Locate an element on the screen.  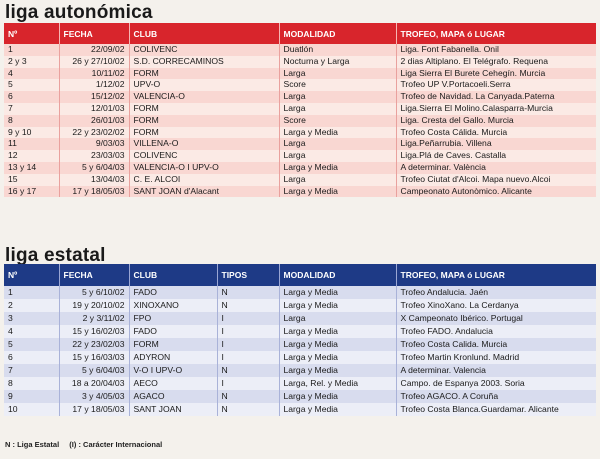
footnote-i: (I) : Carácter Internacional is located at coordinates (116, 444).